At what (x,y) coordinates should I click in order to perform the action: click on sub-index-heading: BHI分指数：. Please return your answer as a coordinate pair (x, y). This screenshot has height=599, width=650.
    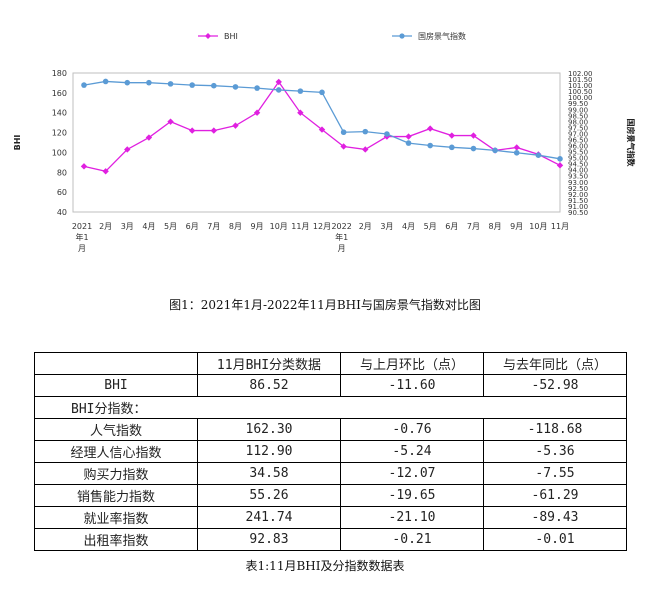
    Looking at the image, I should click on (330, 407).